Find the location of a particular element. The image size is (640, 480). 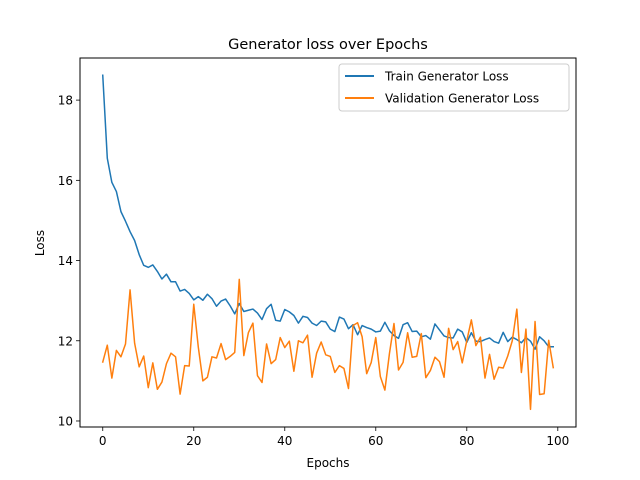

x-tick-label: 60 is located at coordinates (375, 441).